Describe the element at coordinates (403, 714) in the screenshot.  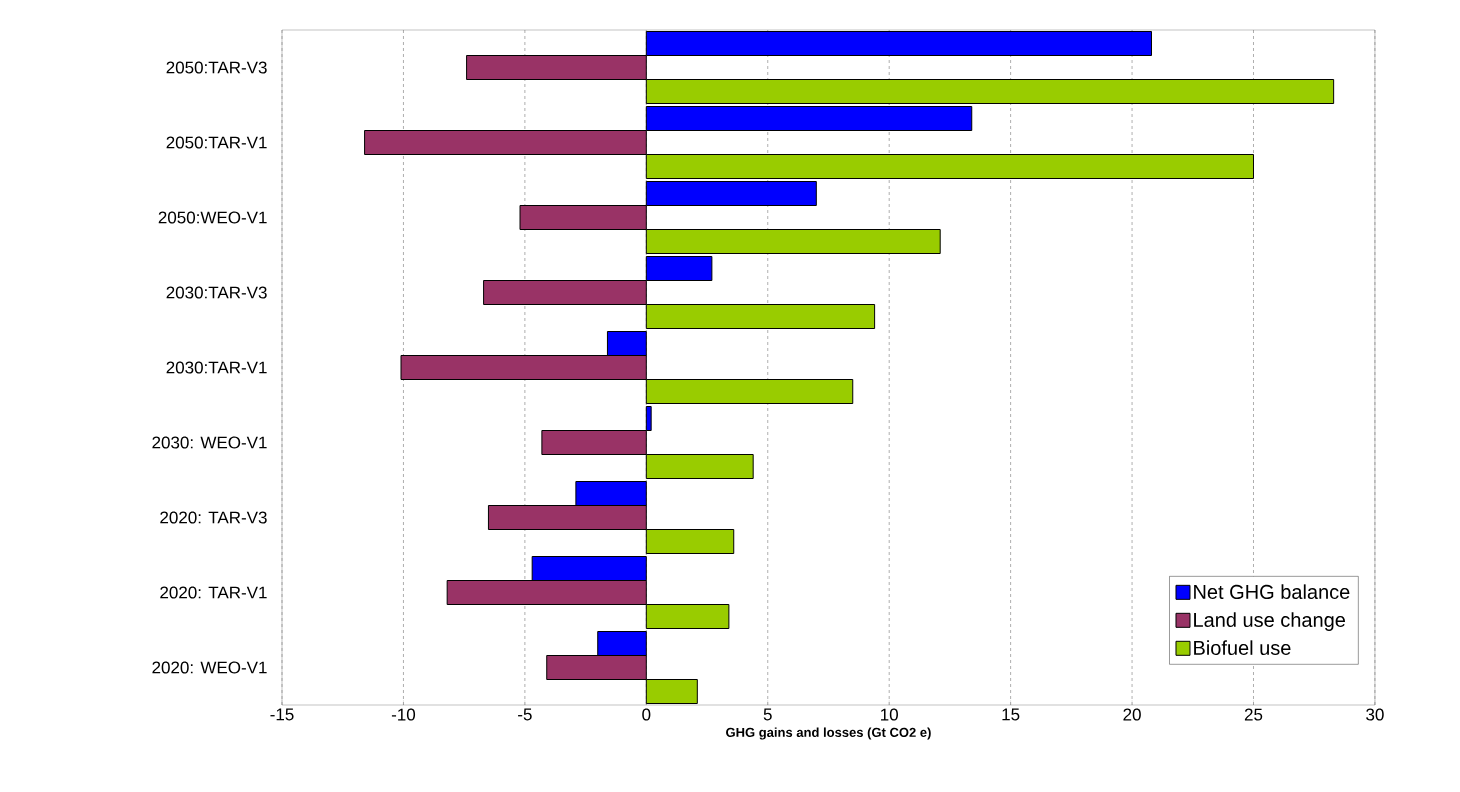
I see `x-tick-label: -10` at that location.